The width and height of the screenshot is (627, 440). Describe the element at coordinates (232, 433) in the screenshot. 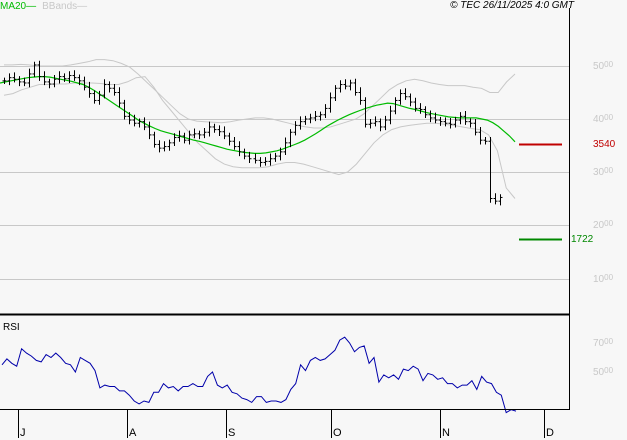

I see `month-label: S` at that location.